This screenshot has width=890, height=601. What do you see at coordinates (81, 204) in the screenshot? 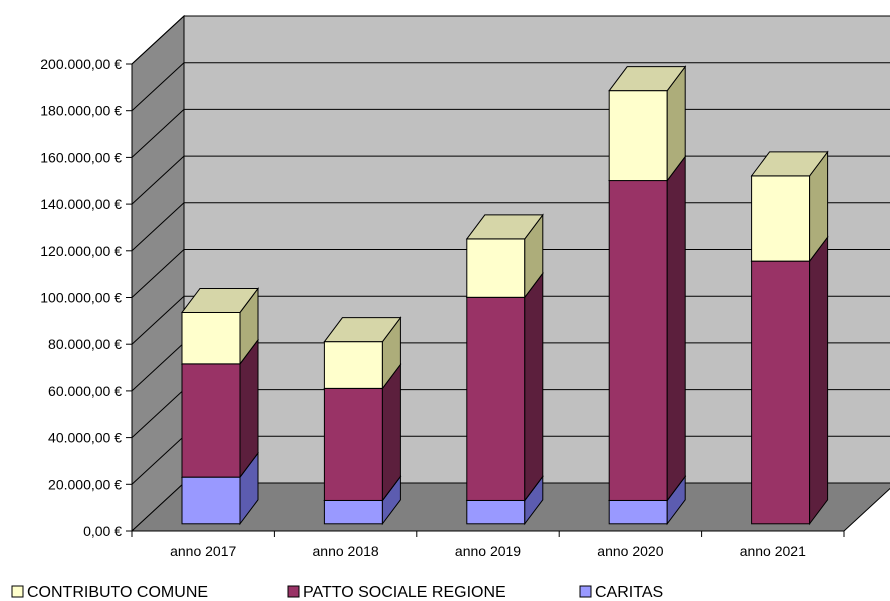
I see `y-tick-label: 140.000,00 €` at bounding box center [81, 204].